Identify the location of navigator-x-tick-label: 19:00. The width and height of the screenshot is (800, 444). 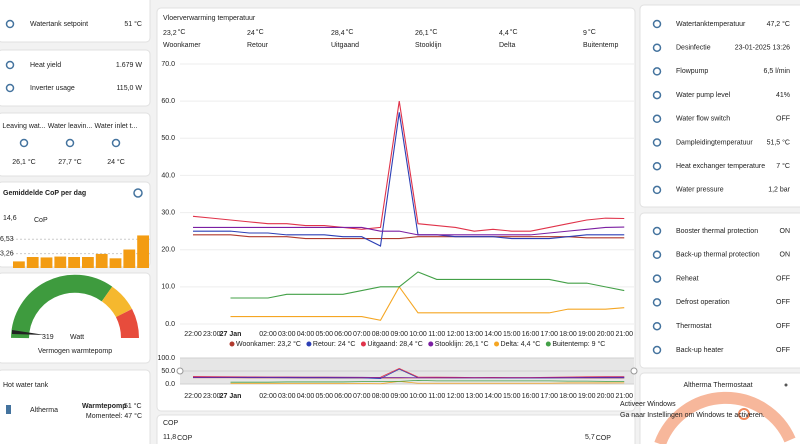
(587, 396).